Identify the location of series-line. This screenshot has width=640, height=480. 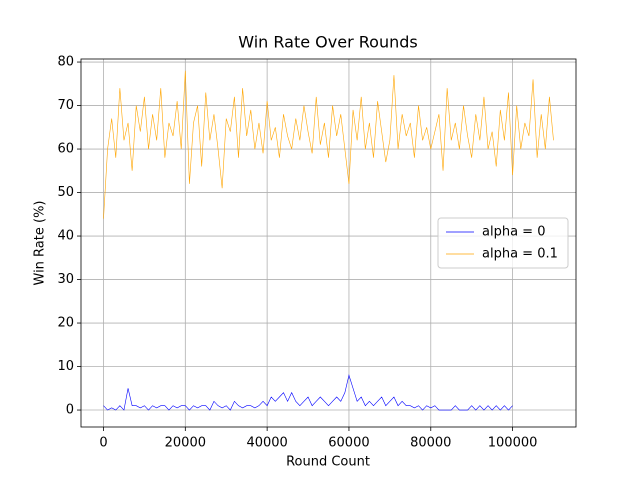
(308, 392).